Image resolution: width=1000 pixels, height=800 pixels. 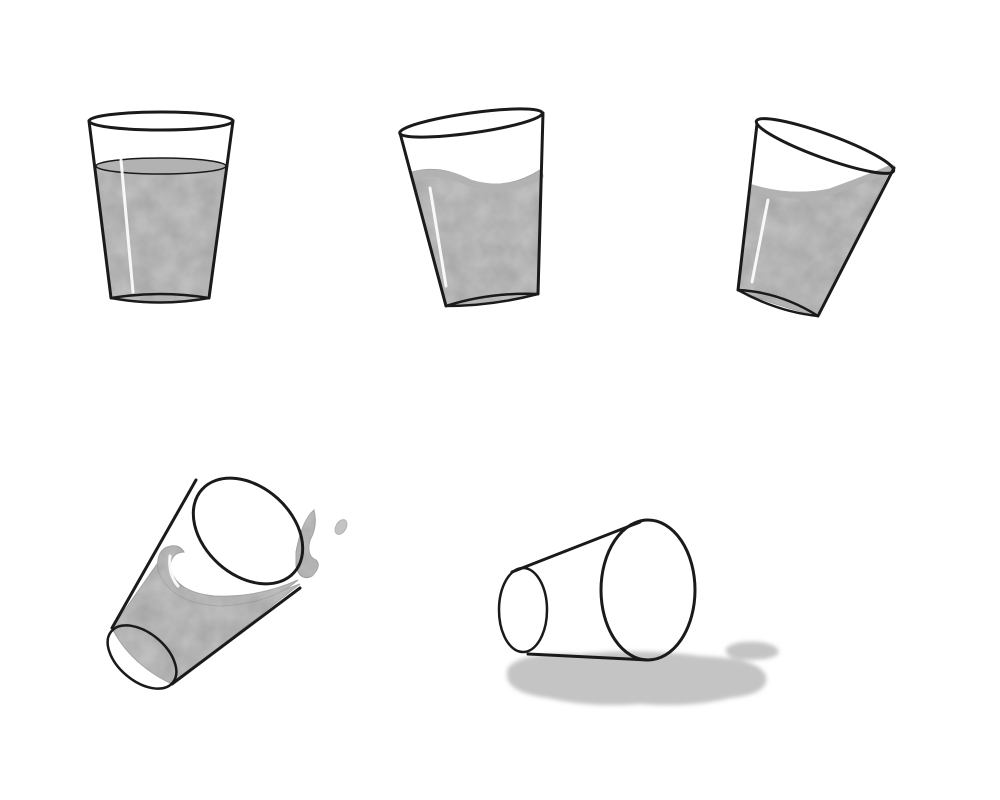 I want to click on glass-fallen, so click(x=638, y=612).